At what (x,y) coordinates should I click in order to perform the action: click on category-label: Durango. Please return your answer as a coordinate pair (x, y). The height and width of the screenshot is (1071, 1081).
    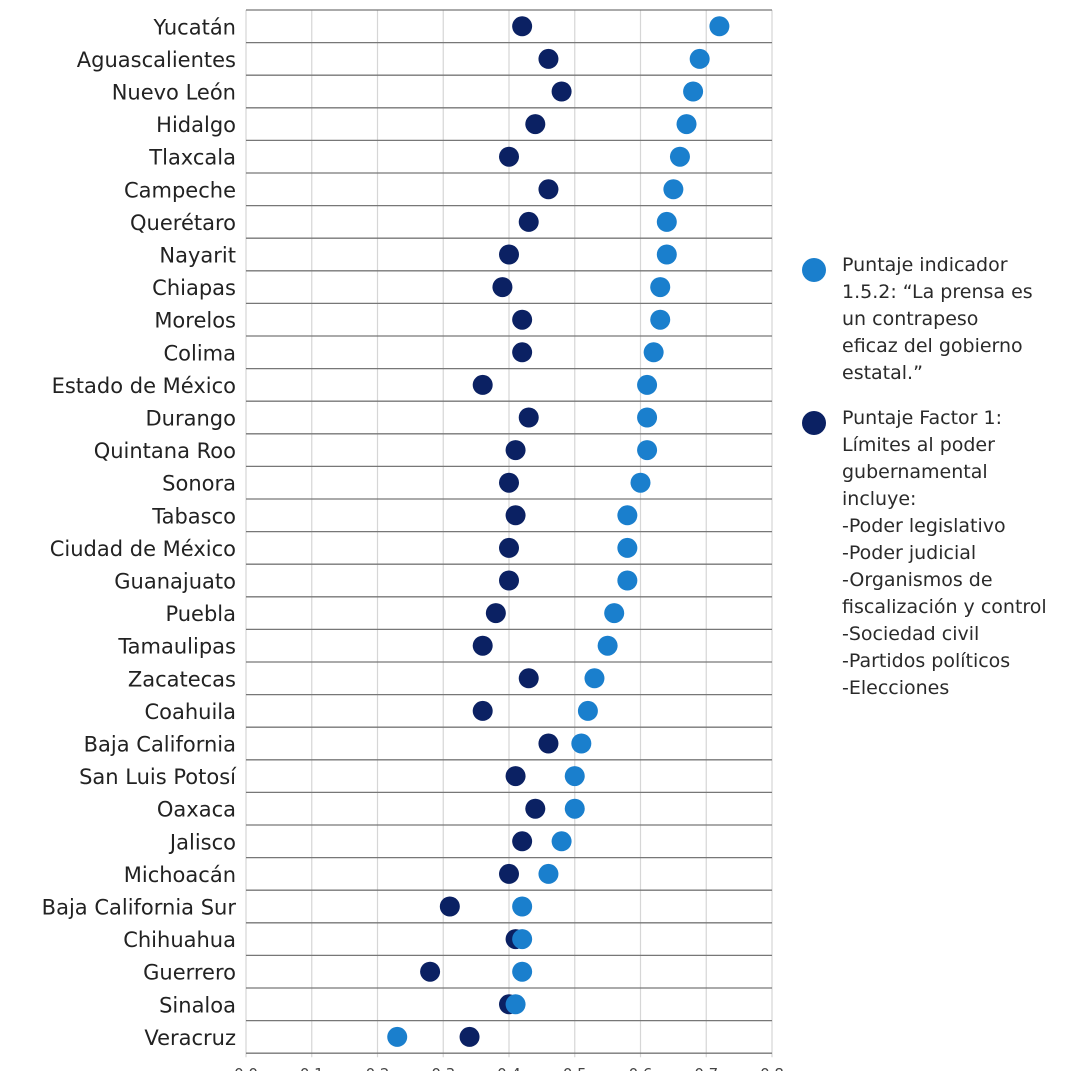
    Looking at the image, I should click on (191, 419).